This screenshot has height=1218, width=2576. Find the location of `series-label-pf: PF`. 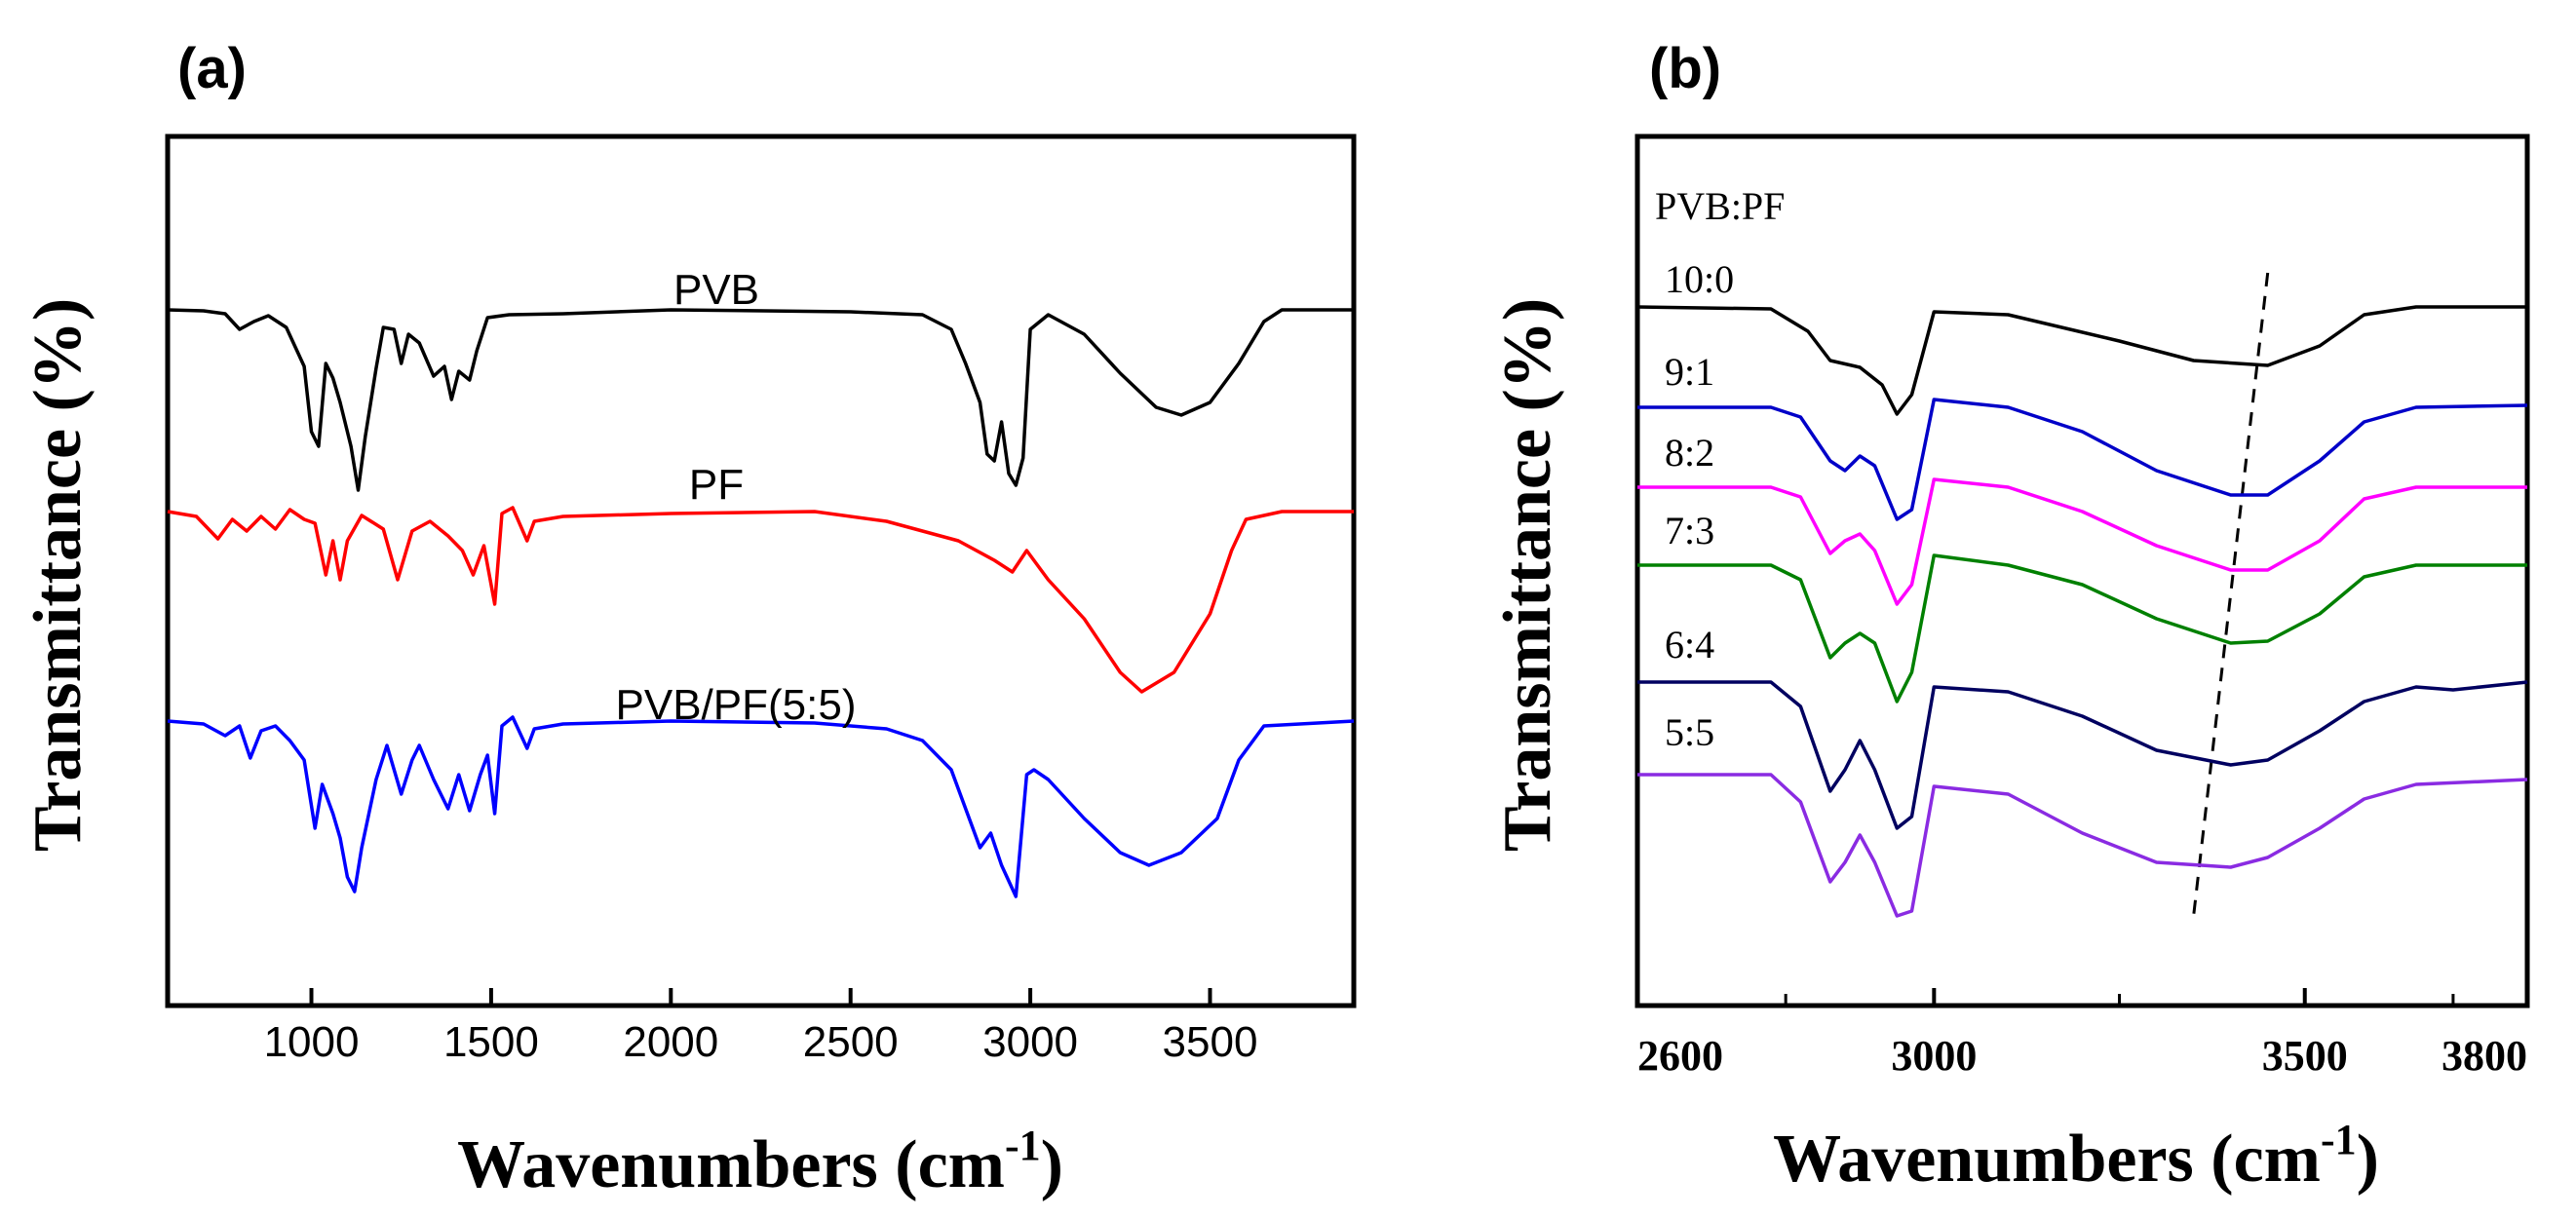

series-label-pf: PF is located at coordinates (716, 485).